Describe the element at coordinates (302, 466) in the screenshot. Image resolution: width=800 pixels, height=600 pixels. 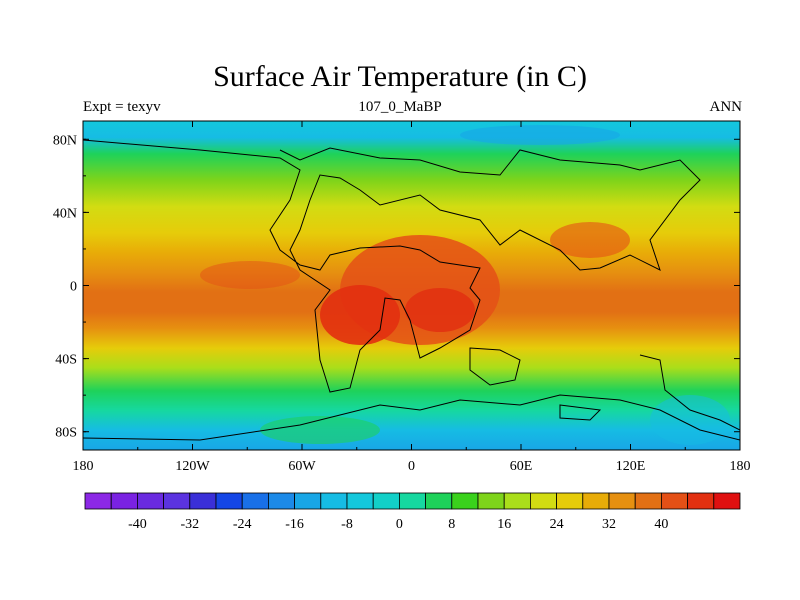
I see `x-tick-label: 60W` at that location.